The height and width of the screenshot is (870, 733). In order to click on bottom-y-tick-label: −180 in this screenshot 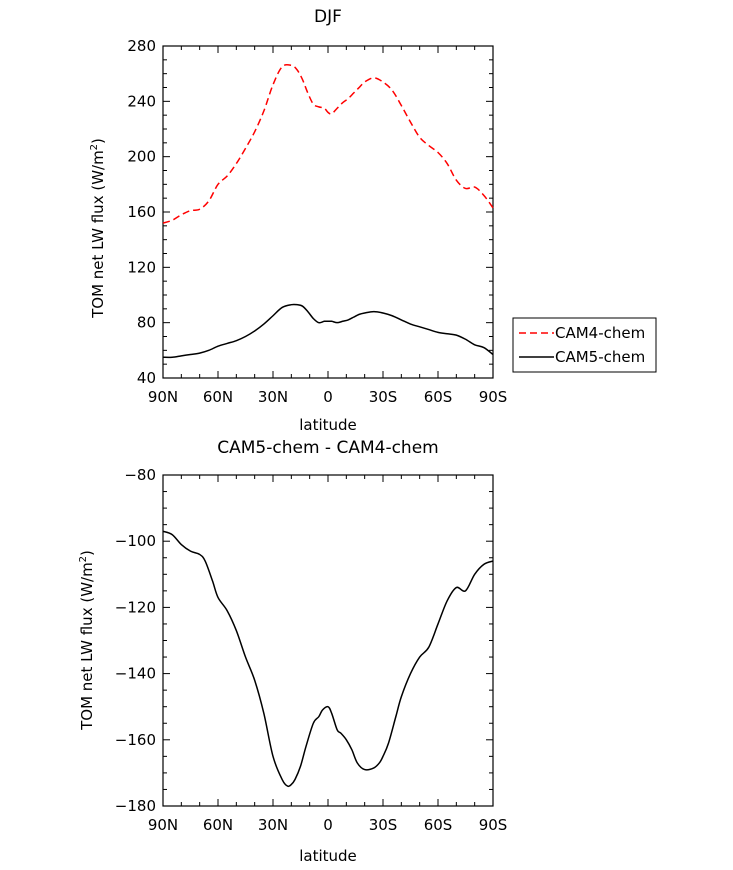, I will do `click(135, 806)`.